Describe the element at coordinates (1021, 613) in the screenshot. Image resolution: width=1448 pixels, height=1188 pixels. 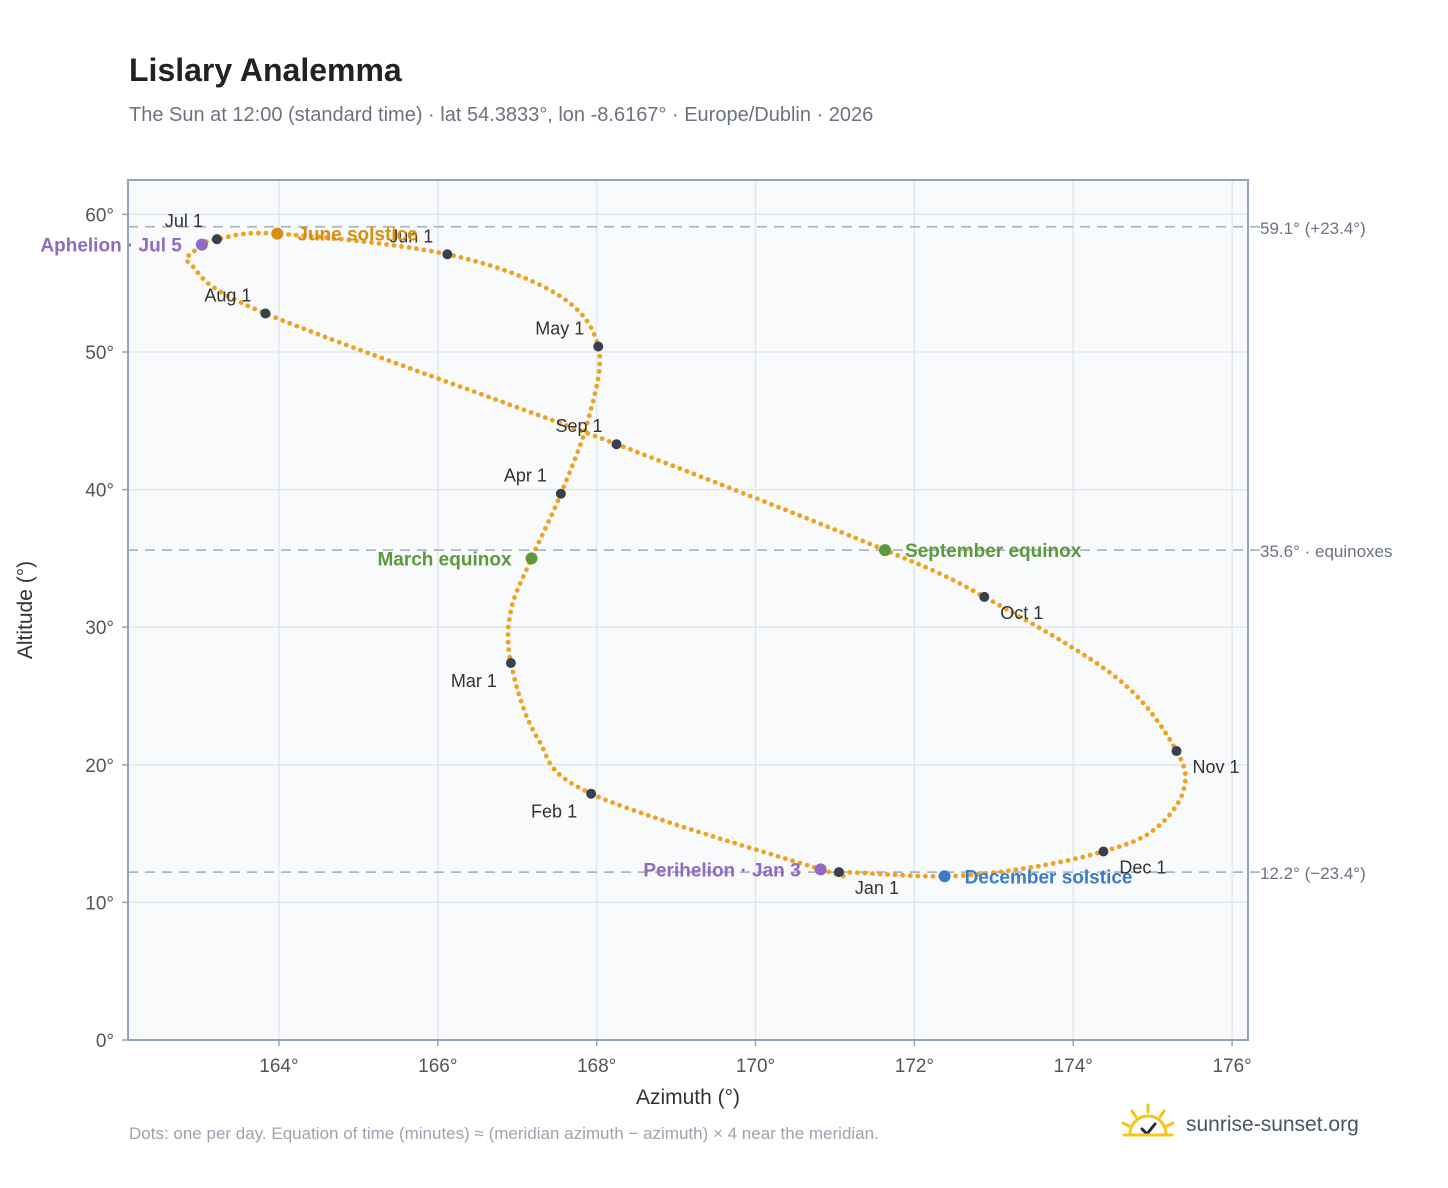
I see `month-label: Oct 1` at that location.